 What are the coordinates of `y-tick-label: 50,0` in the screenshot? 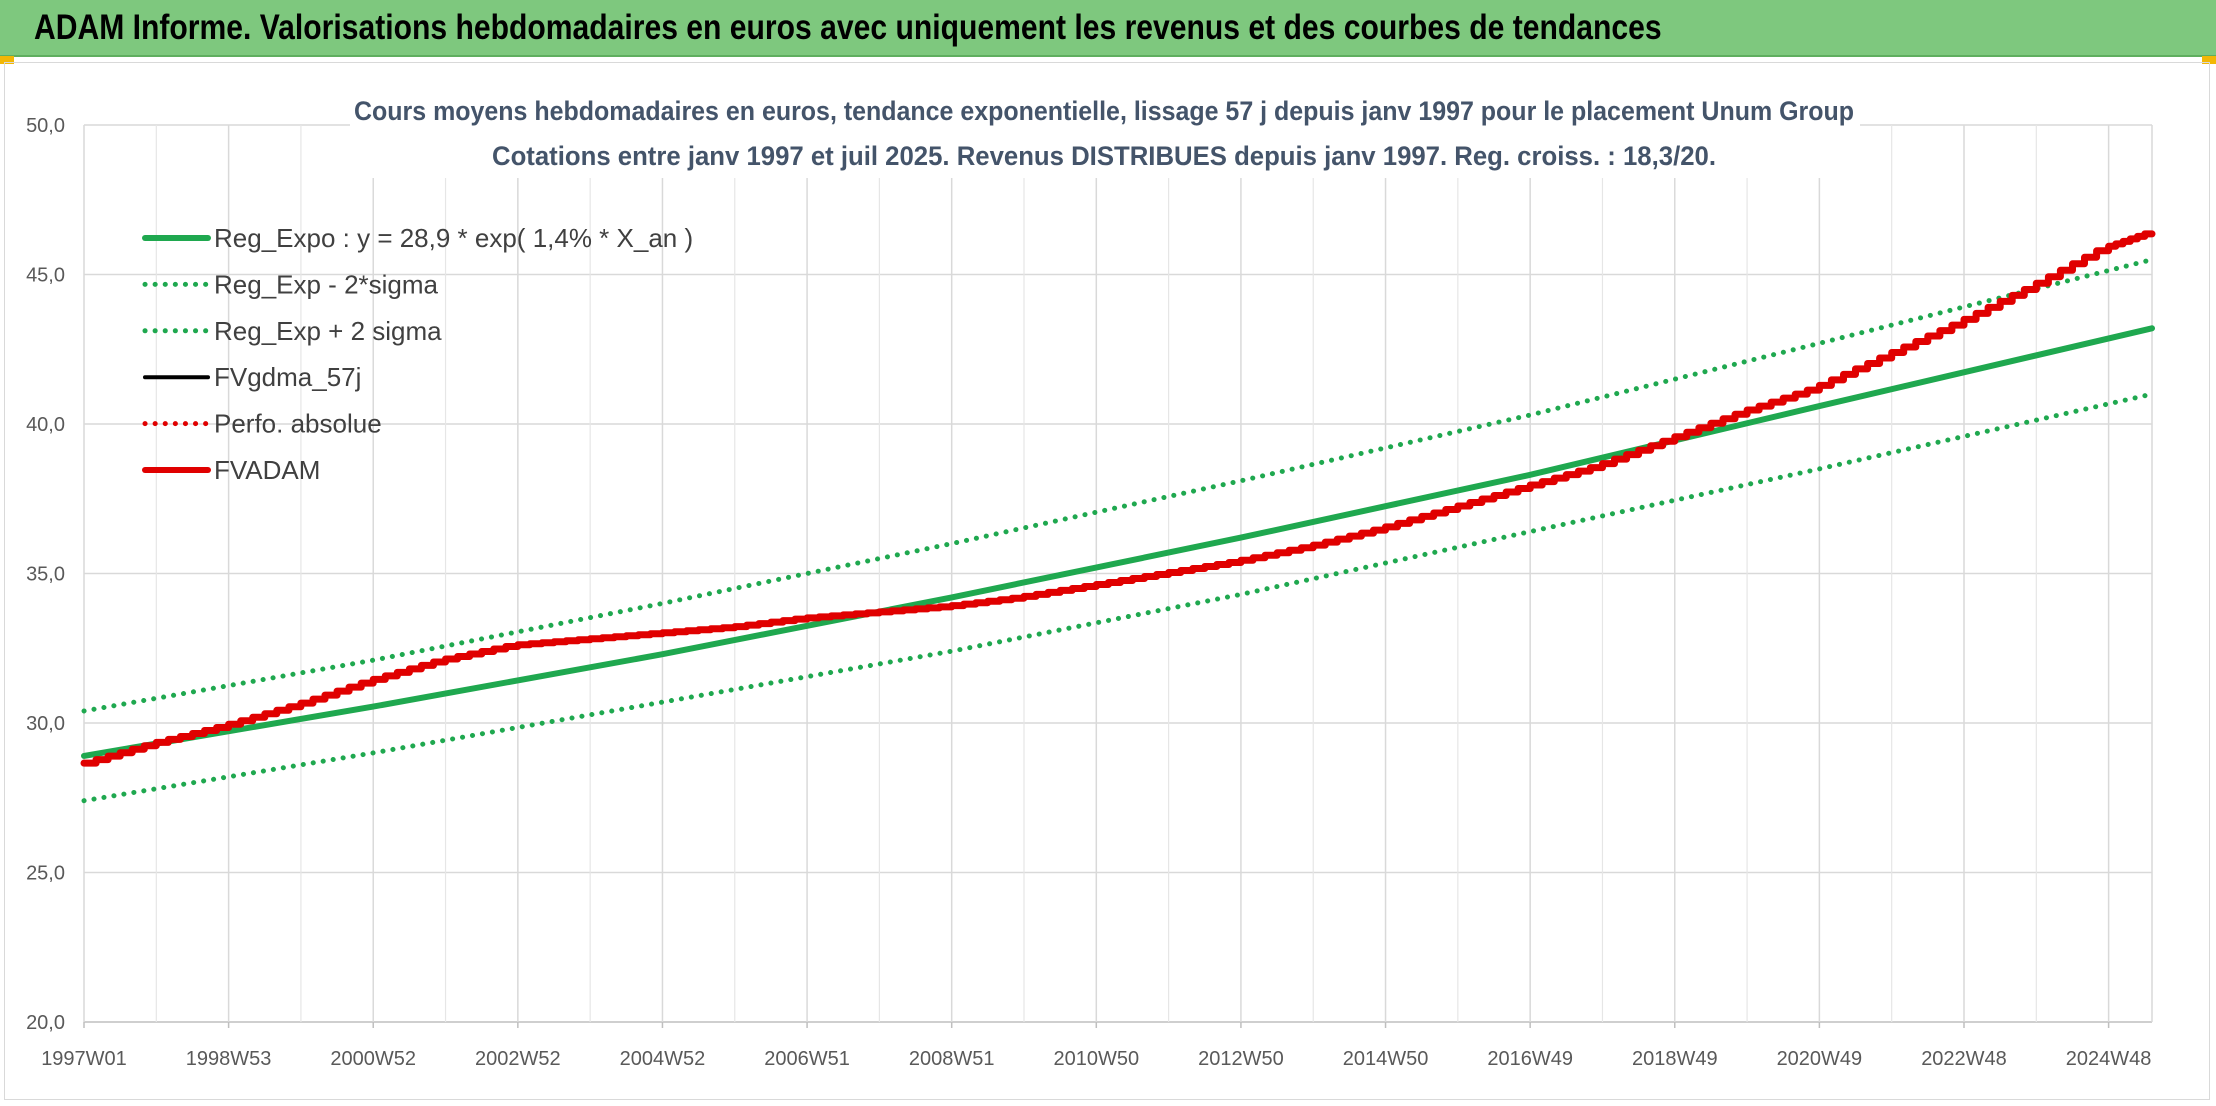 It's located at (45, 126).